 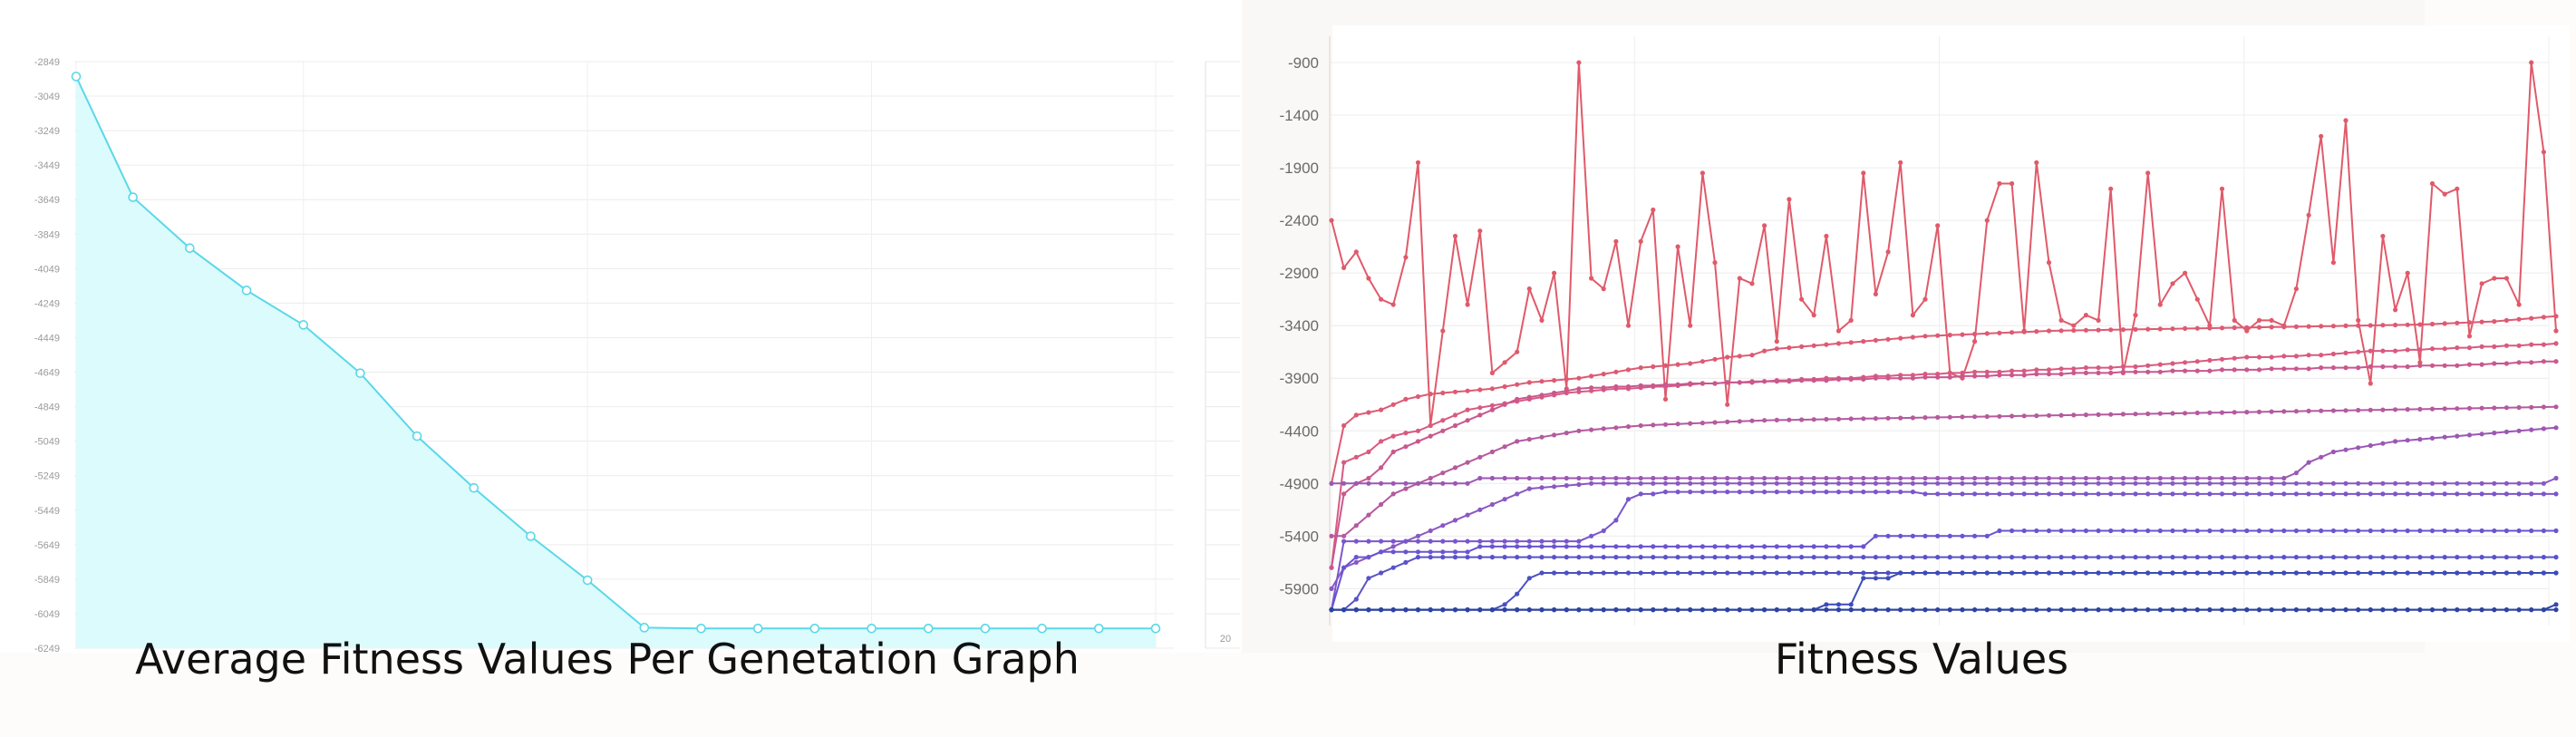 I want to click on series-line, so click(x=1944, y=471).